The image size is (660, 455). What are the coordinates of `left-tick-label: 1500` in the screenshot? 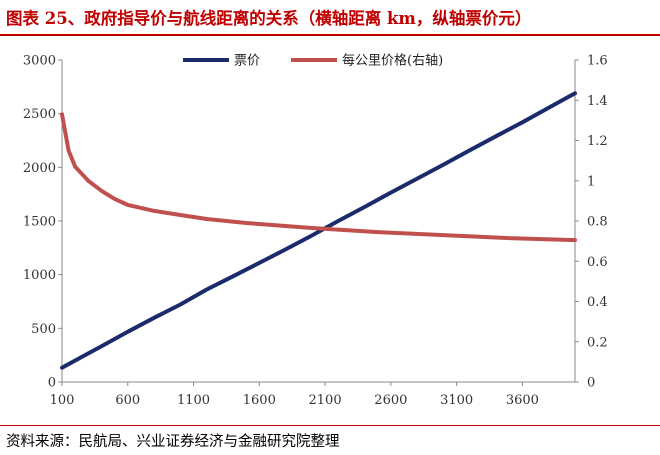 It's located at (39, 222).